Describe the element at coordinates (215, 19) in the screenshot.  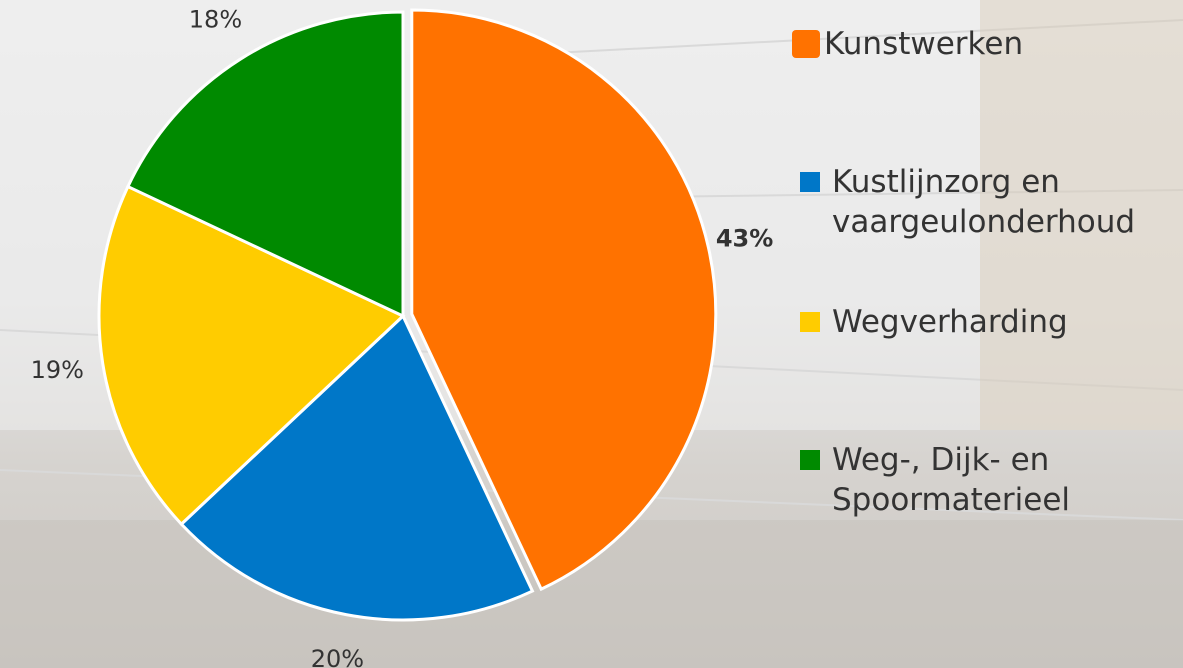
I see `data-label: 18%` at that location.